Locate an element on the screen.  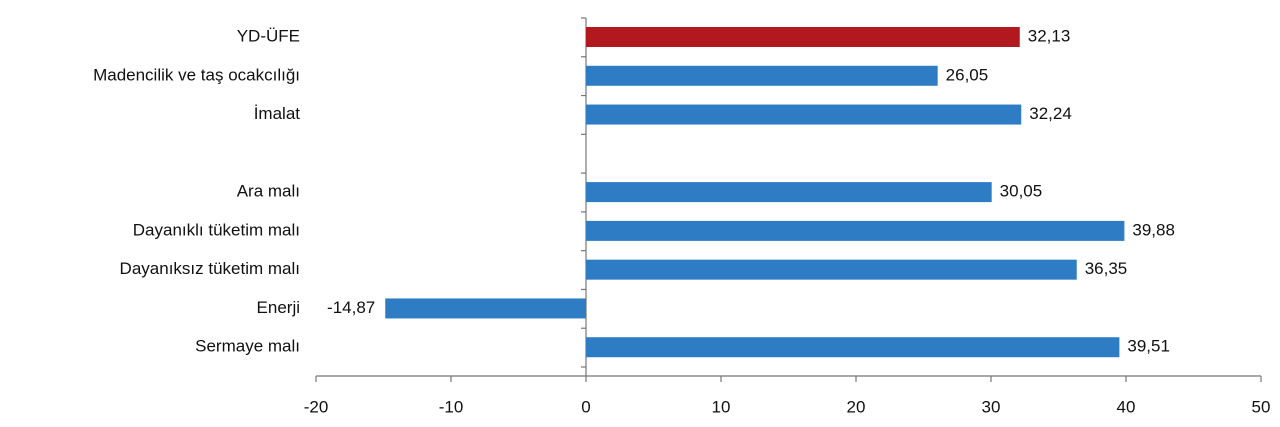
value-label: 39,88 is located at coordinates (1153, 229).